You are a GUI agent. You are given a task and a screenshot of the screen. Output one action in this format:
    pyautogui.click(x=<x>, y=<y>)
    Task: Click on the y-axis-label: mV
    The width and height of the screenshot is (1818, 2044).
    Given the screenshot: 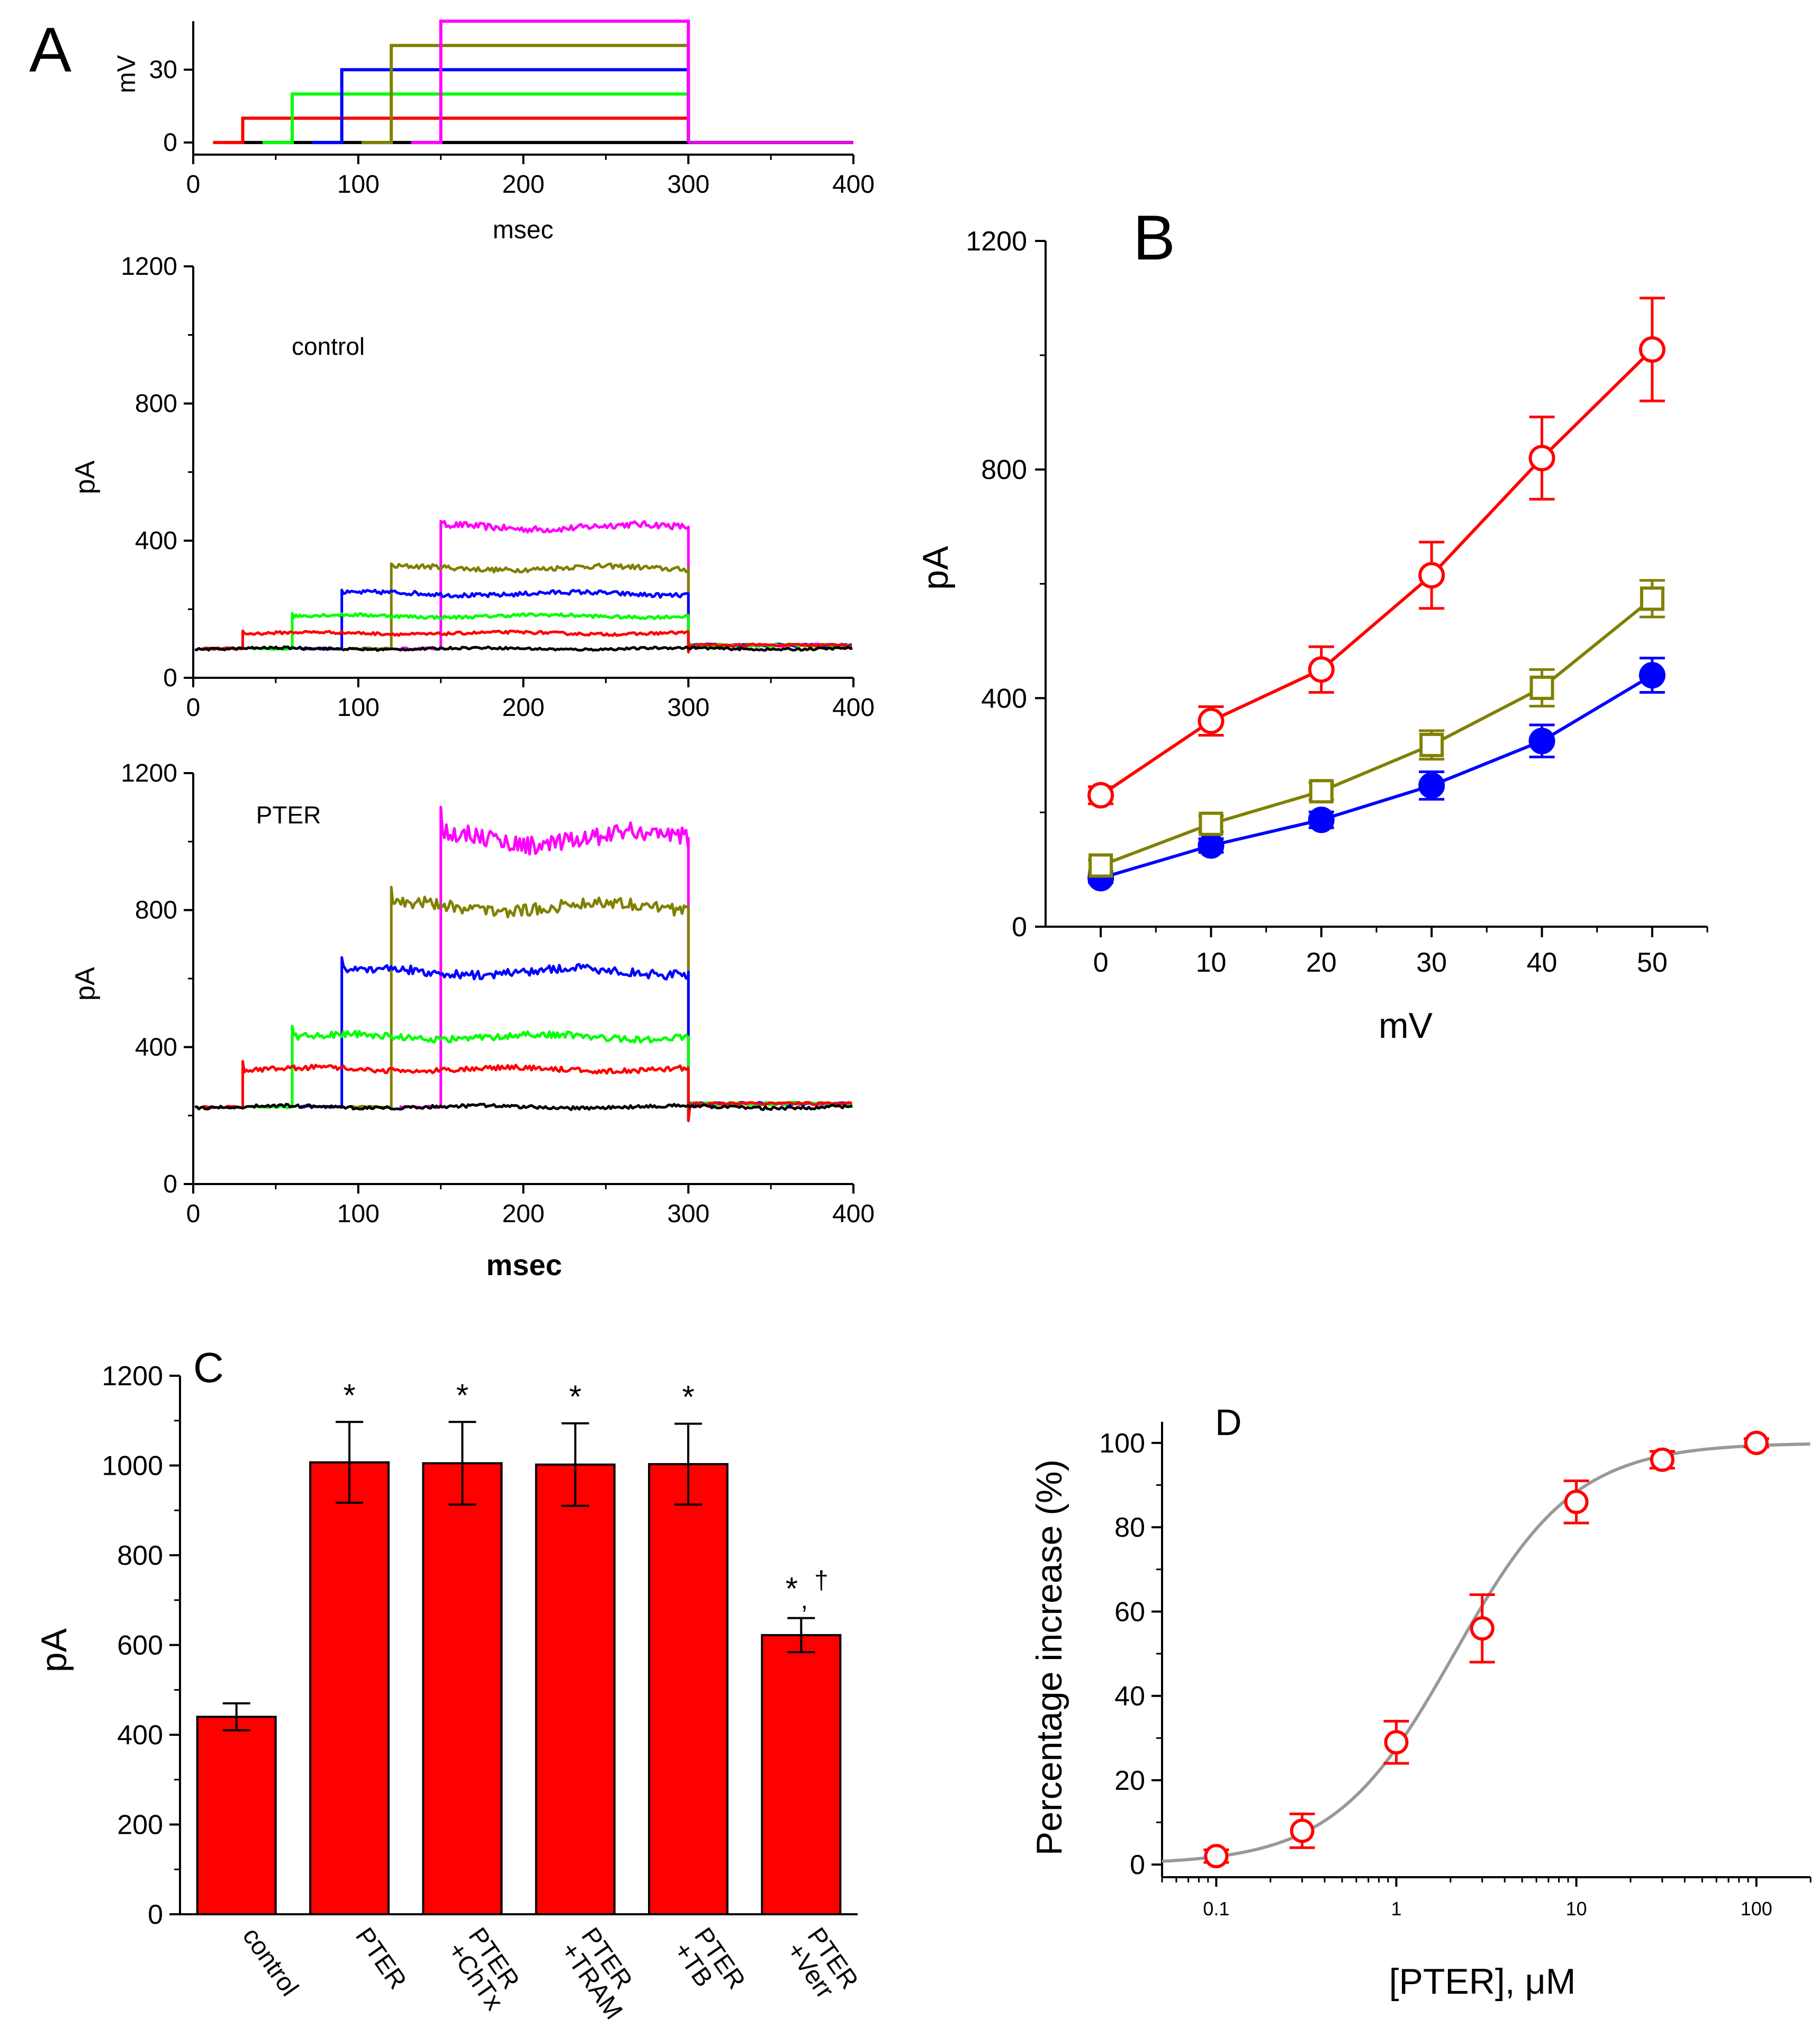 What is the action you would take?
    pyautogui.click(x=127, y=74)
    